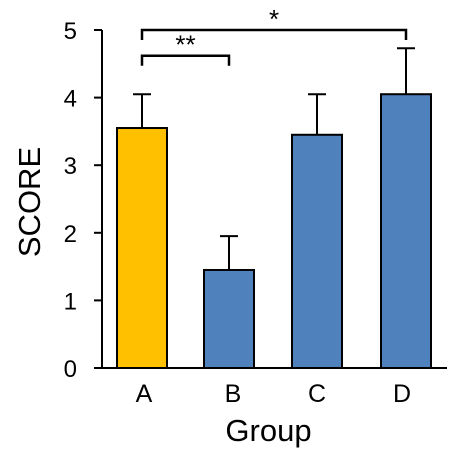 The height and width of the screenshot is (454, 451). What do you see at coordinates (185, 45) in the screenshot?
I see `significance-label-a-b: **` at bounding box center [185, 45].